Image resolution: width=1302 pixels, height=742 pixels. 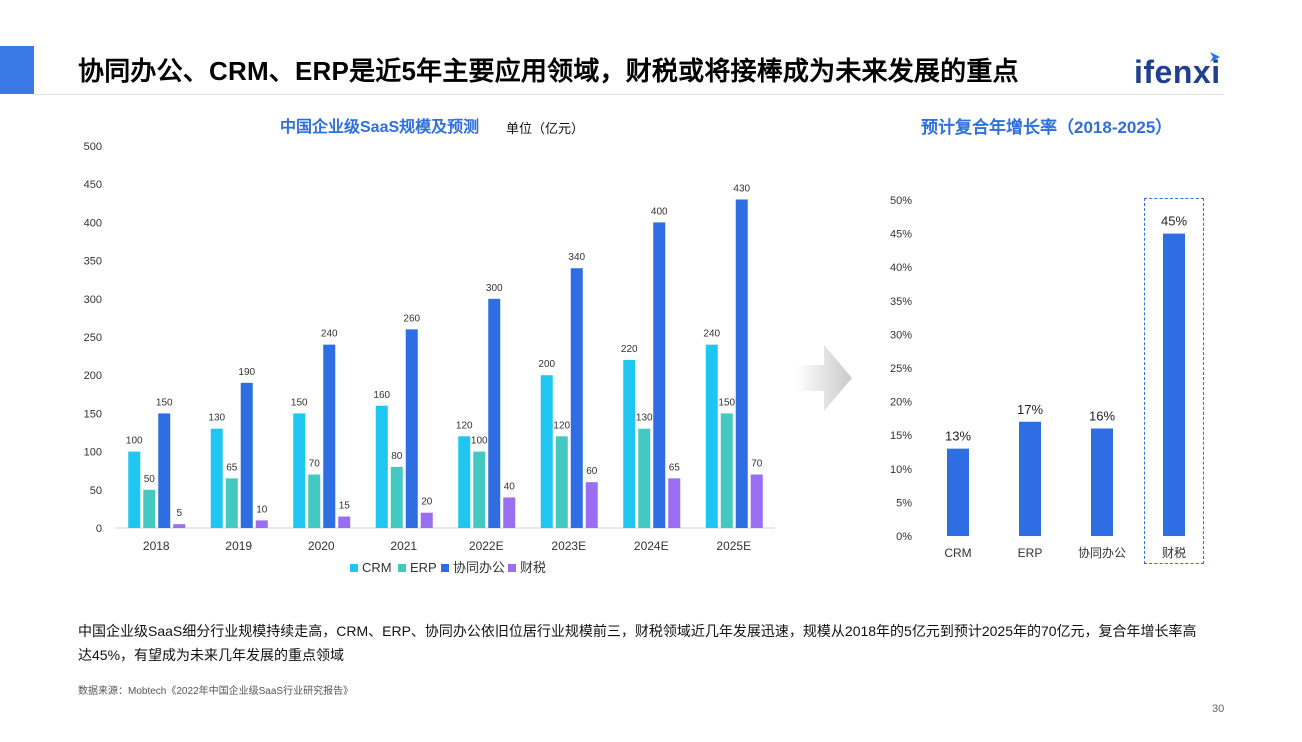 I want to click on left-chart-title: 中国企业级SaaS规模及预测, so click(x=380, y=127).